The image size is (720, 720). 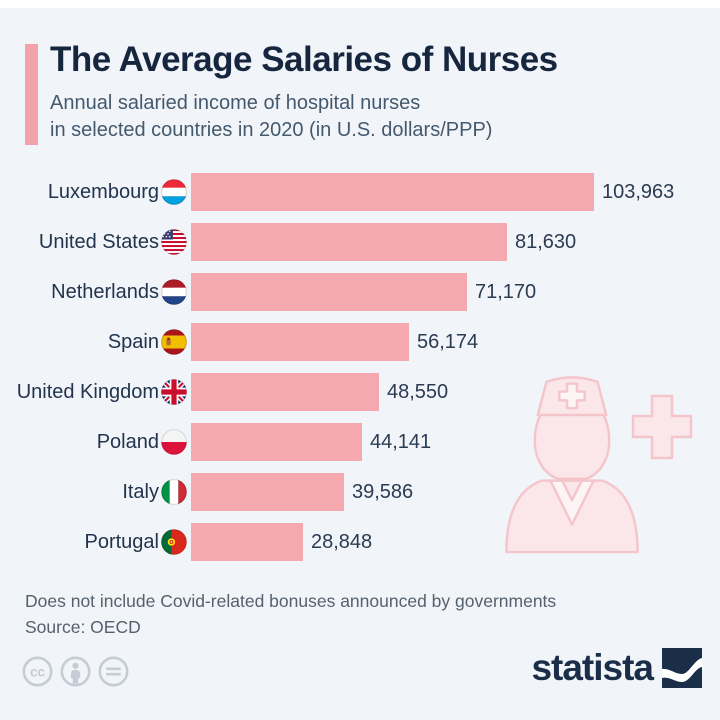 I want to click on bar-zone: 44,141, so click(x=453, y=442).